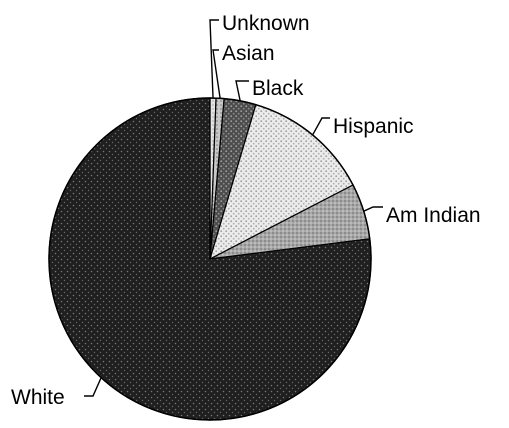  I want to click on leader-line-black, so click(242, 90).